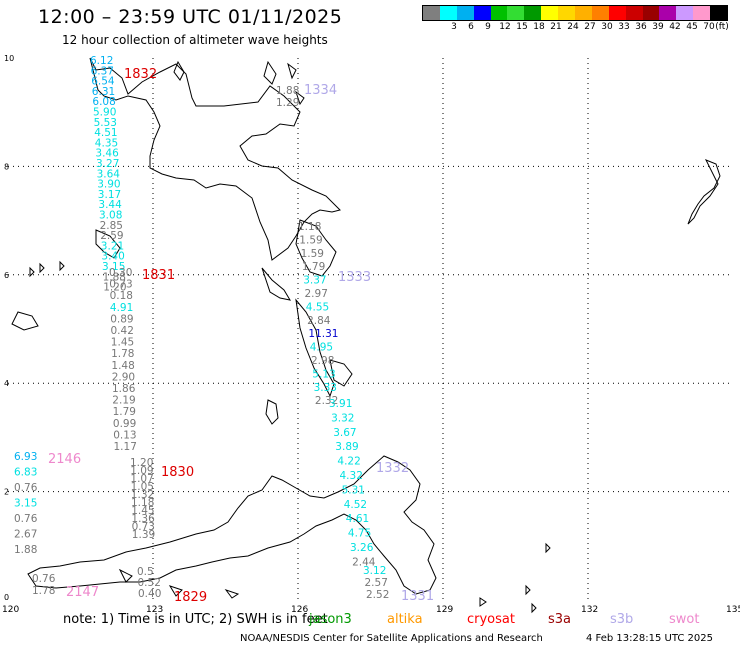 The image size is (740, 650). Describe the element at coordinates (6, 383) in the screenshot. I see `y-tick-label: 4` at that location.